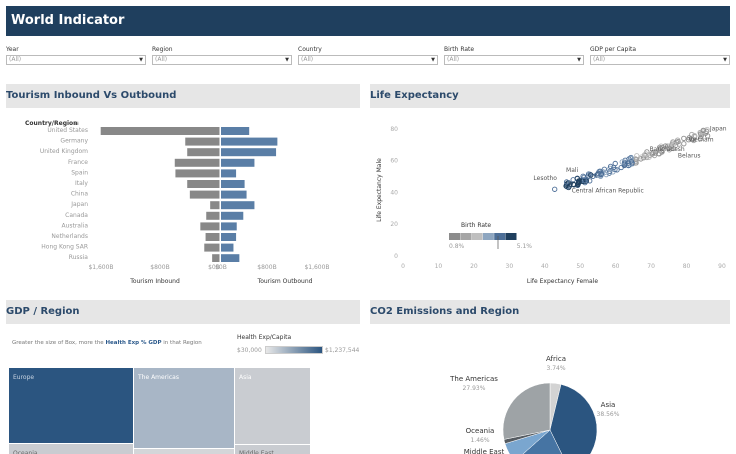 The image size is (736, 454). What do you see at coordinates (379, 190) in the screenshot?
I see `y-axis-title: Life Expectancy Male` at bounding box center [379, 190].